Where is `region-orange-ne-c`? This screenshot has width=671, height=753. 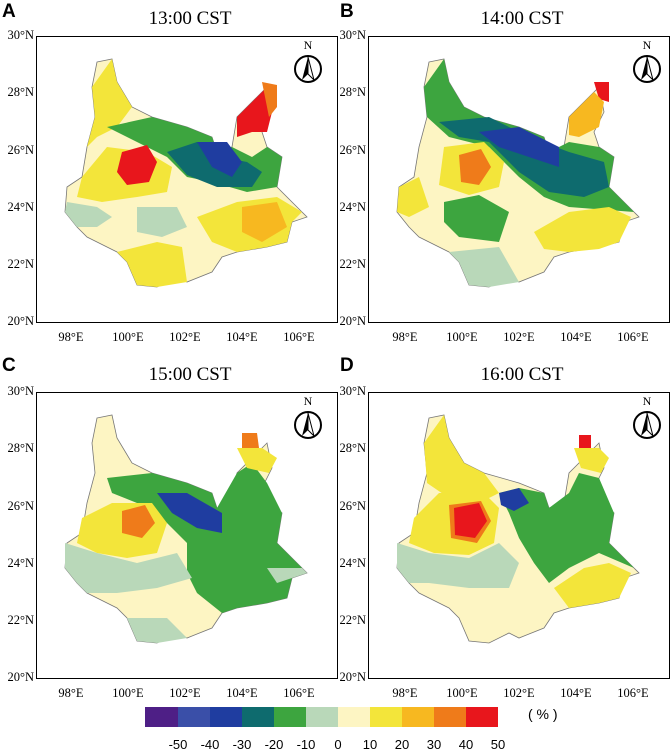
region-orange-ne-c is located at coordinates (250, 440).